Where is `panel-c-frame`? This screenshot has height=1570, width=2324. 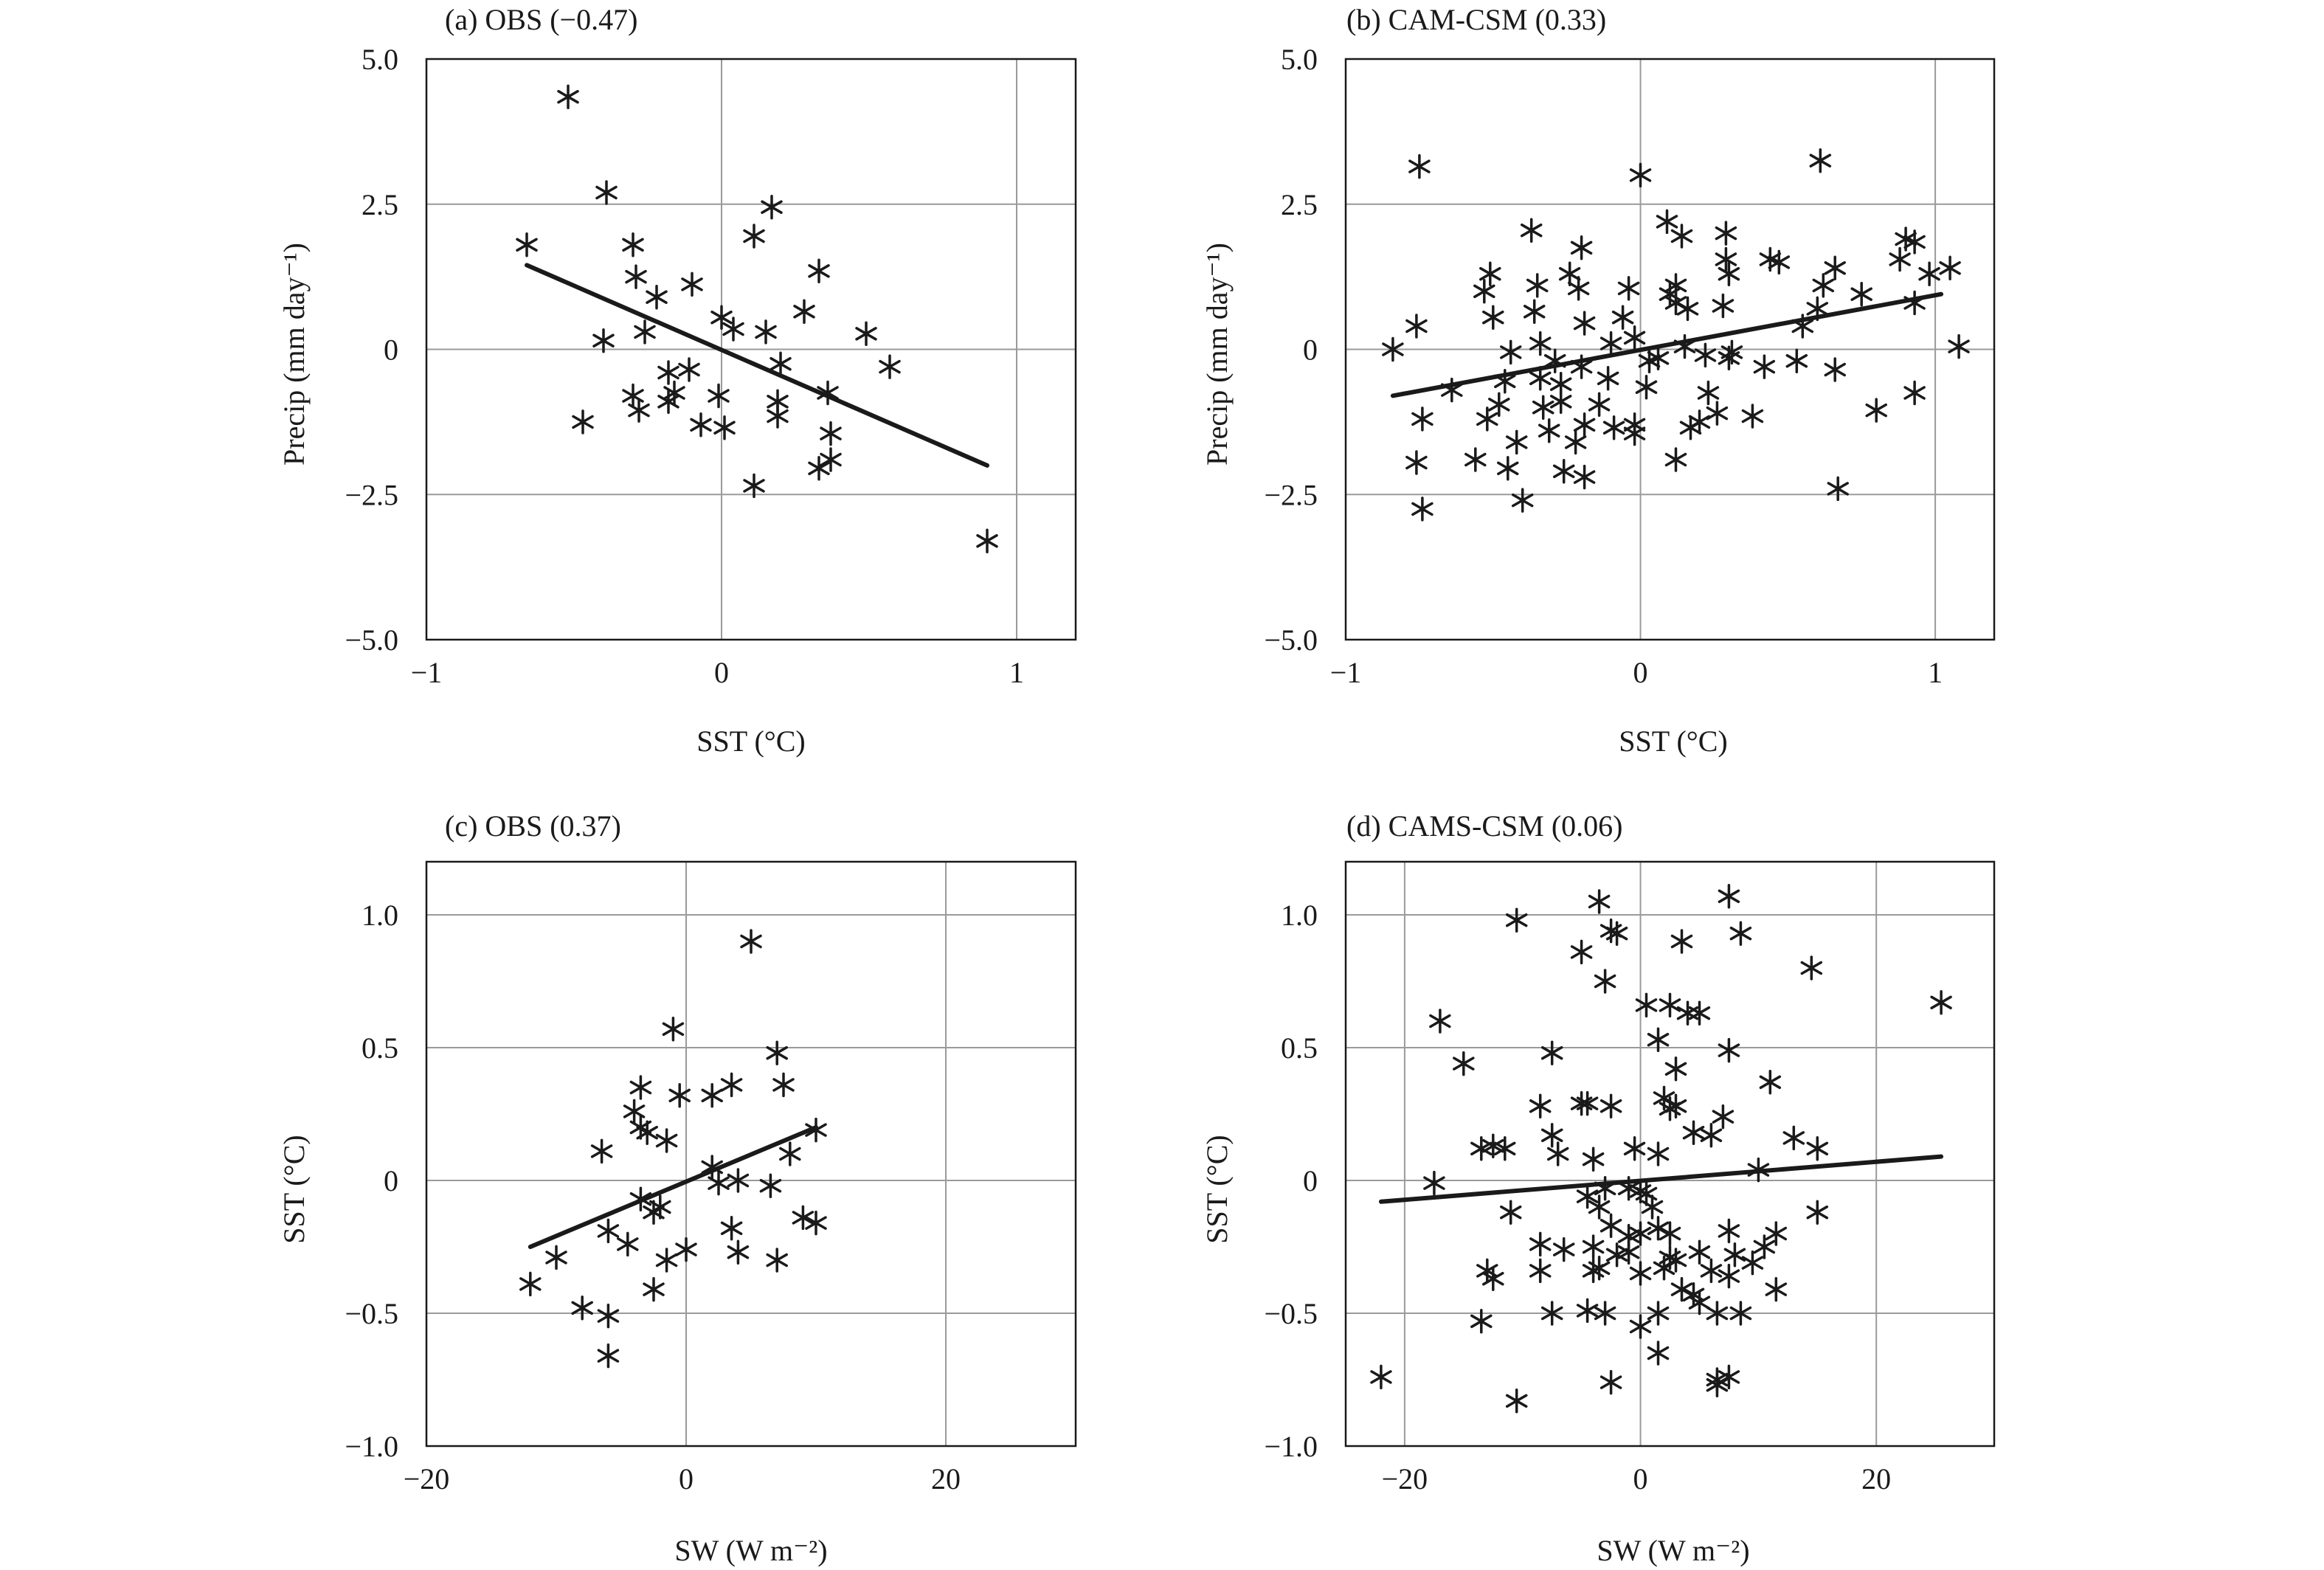 panel-c-frame is located at coordinates (751, 1154).